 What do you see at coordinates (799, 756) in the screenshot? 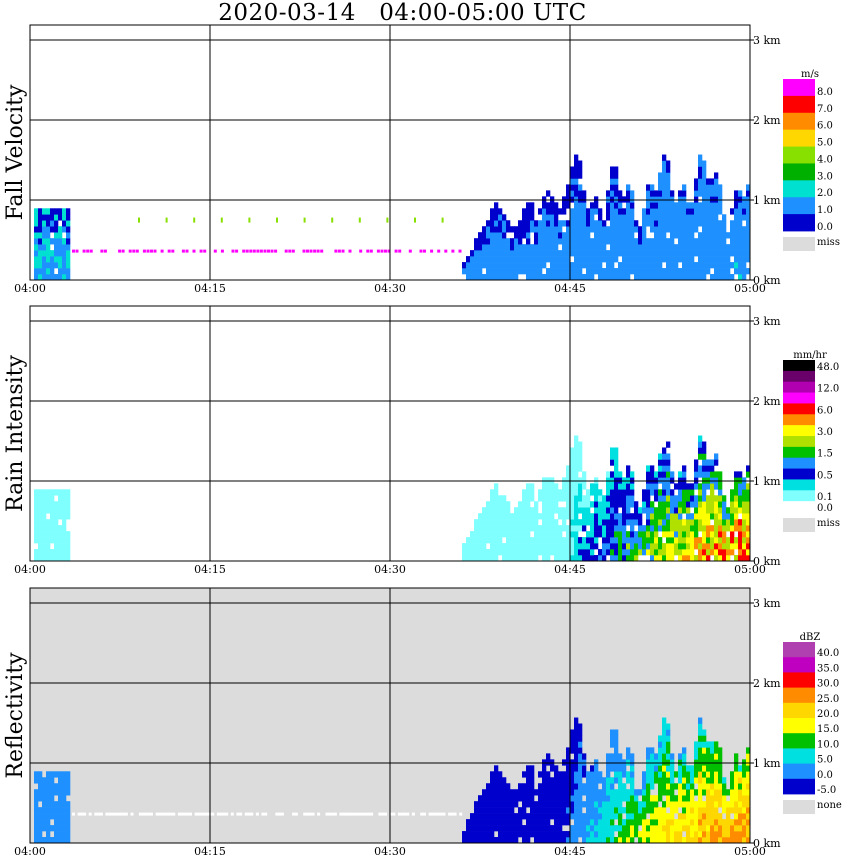
I see `legend-swatch` at bounding box center [799, 756].